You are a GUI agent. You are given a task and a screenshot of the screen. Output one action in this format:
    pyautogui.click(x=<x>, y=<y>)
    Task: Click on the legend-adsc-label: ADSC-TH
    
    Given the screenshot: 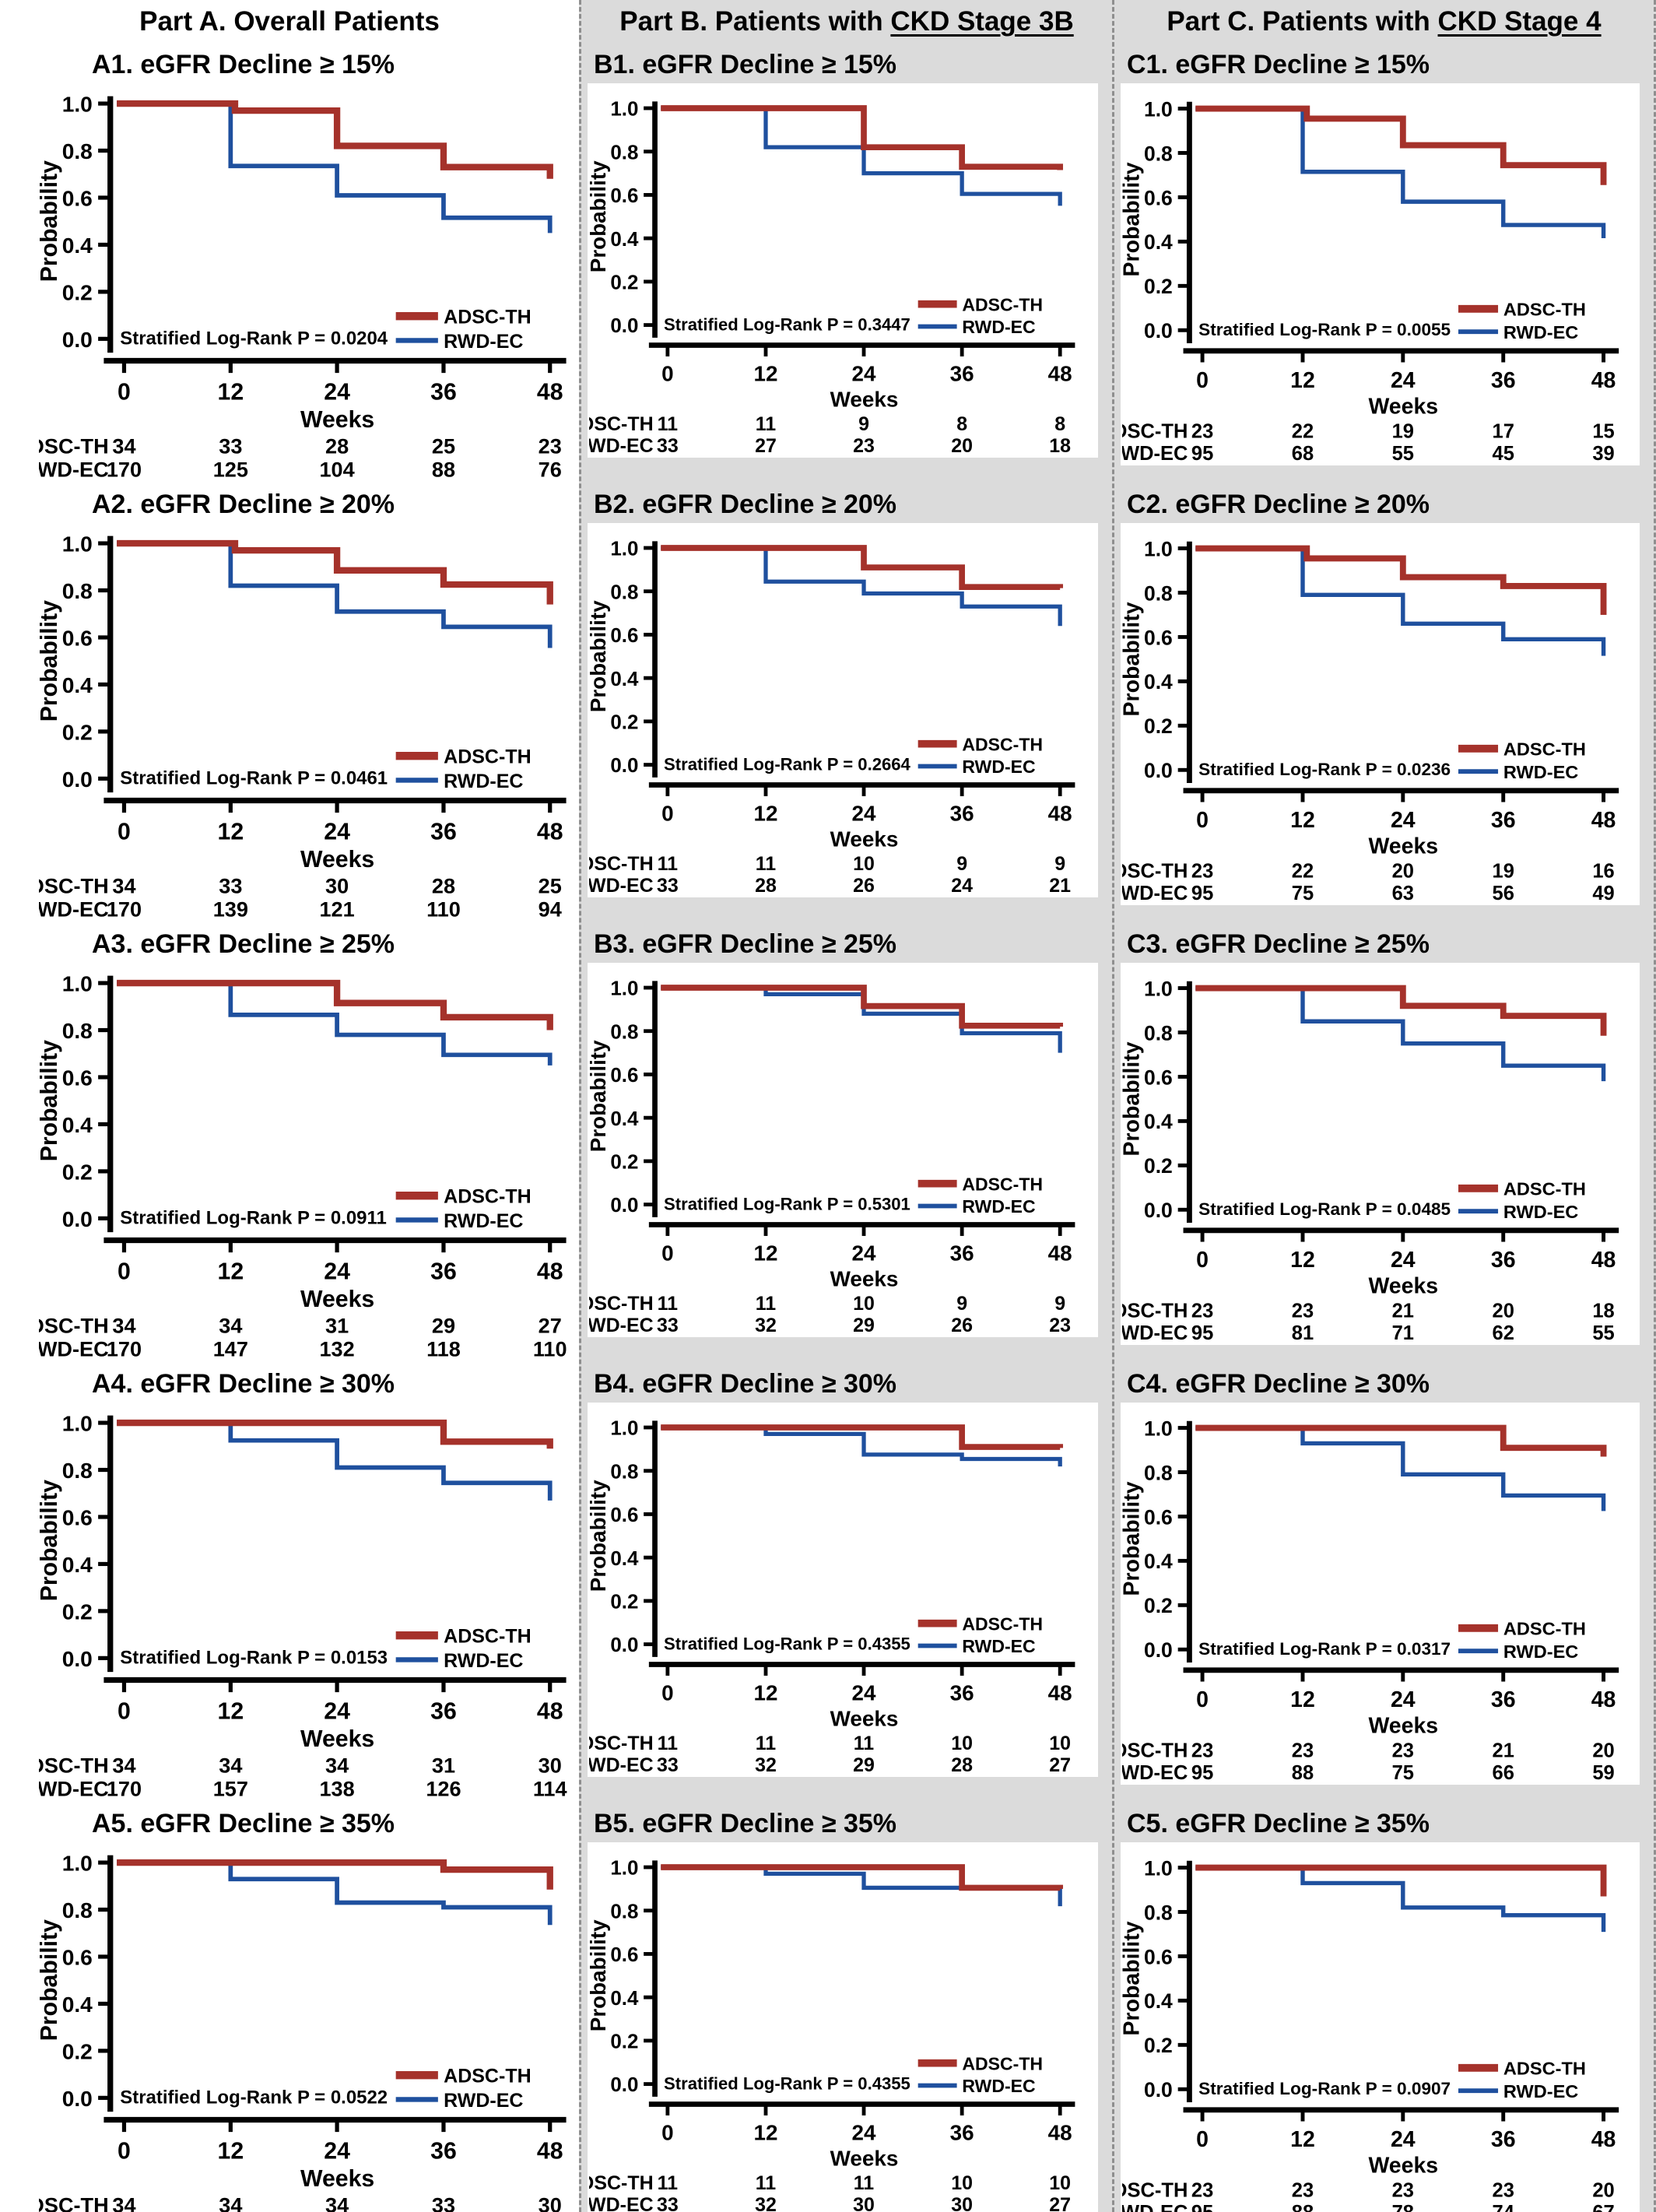 What is the action you would take?
    pyautogui.click(x=1002, y=744)
    